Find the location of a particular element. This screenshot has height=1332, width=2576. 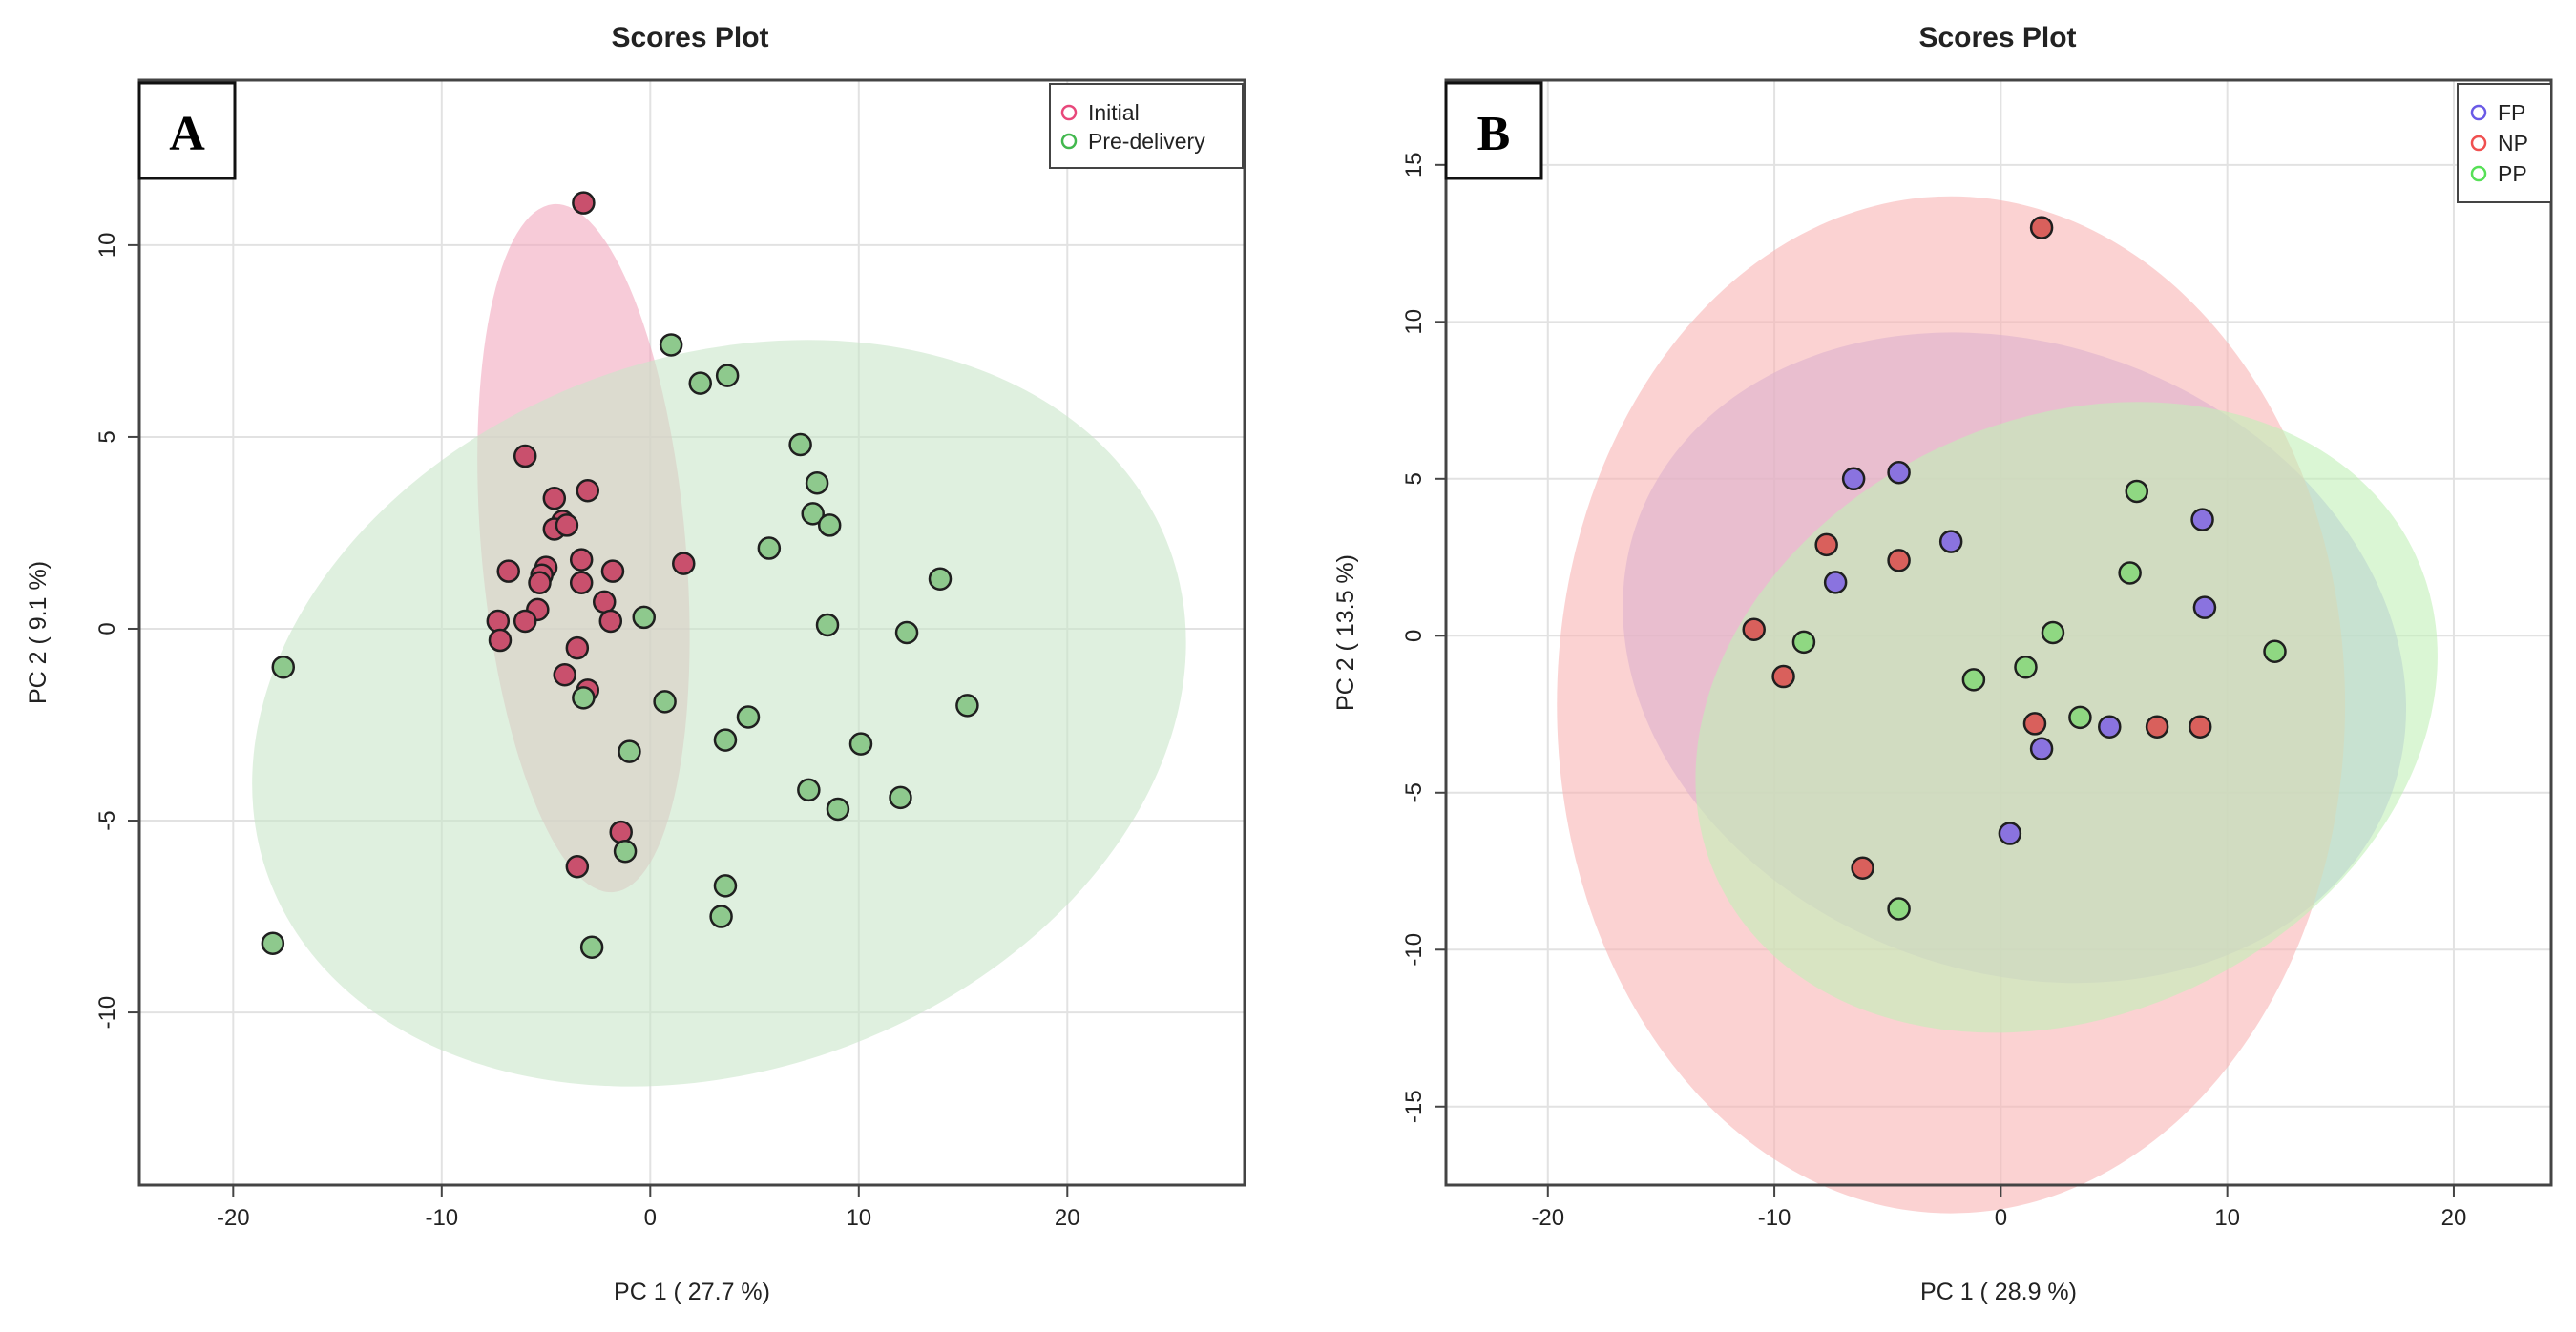

y-tick-label: 15 is located at coordinates (1414, 164).